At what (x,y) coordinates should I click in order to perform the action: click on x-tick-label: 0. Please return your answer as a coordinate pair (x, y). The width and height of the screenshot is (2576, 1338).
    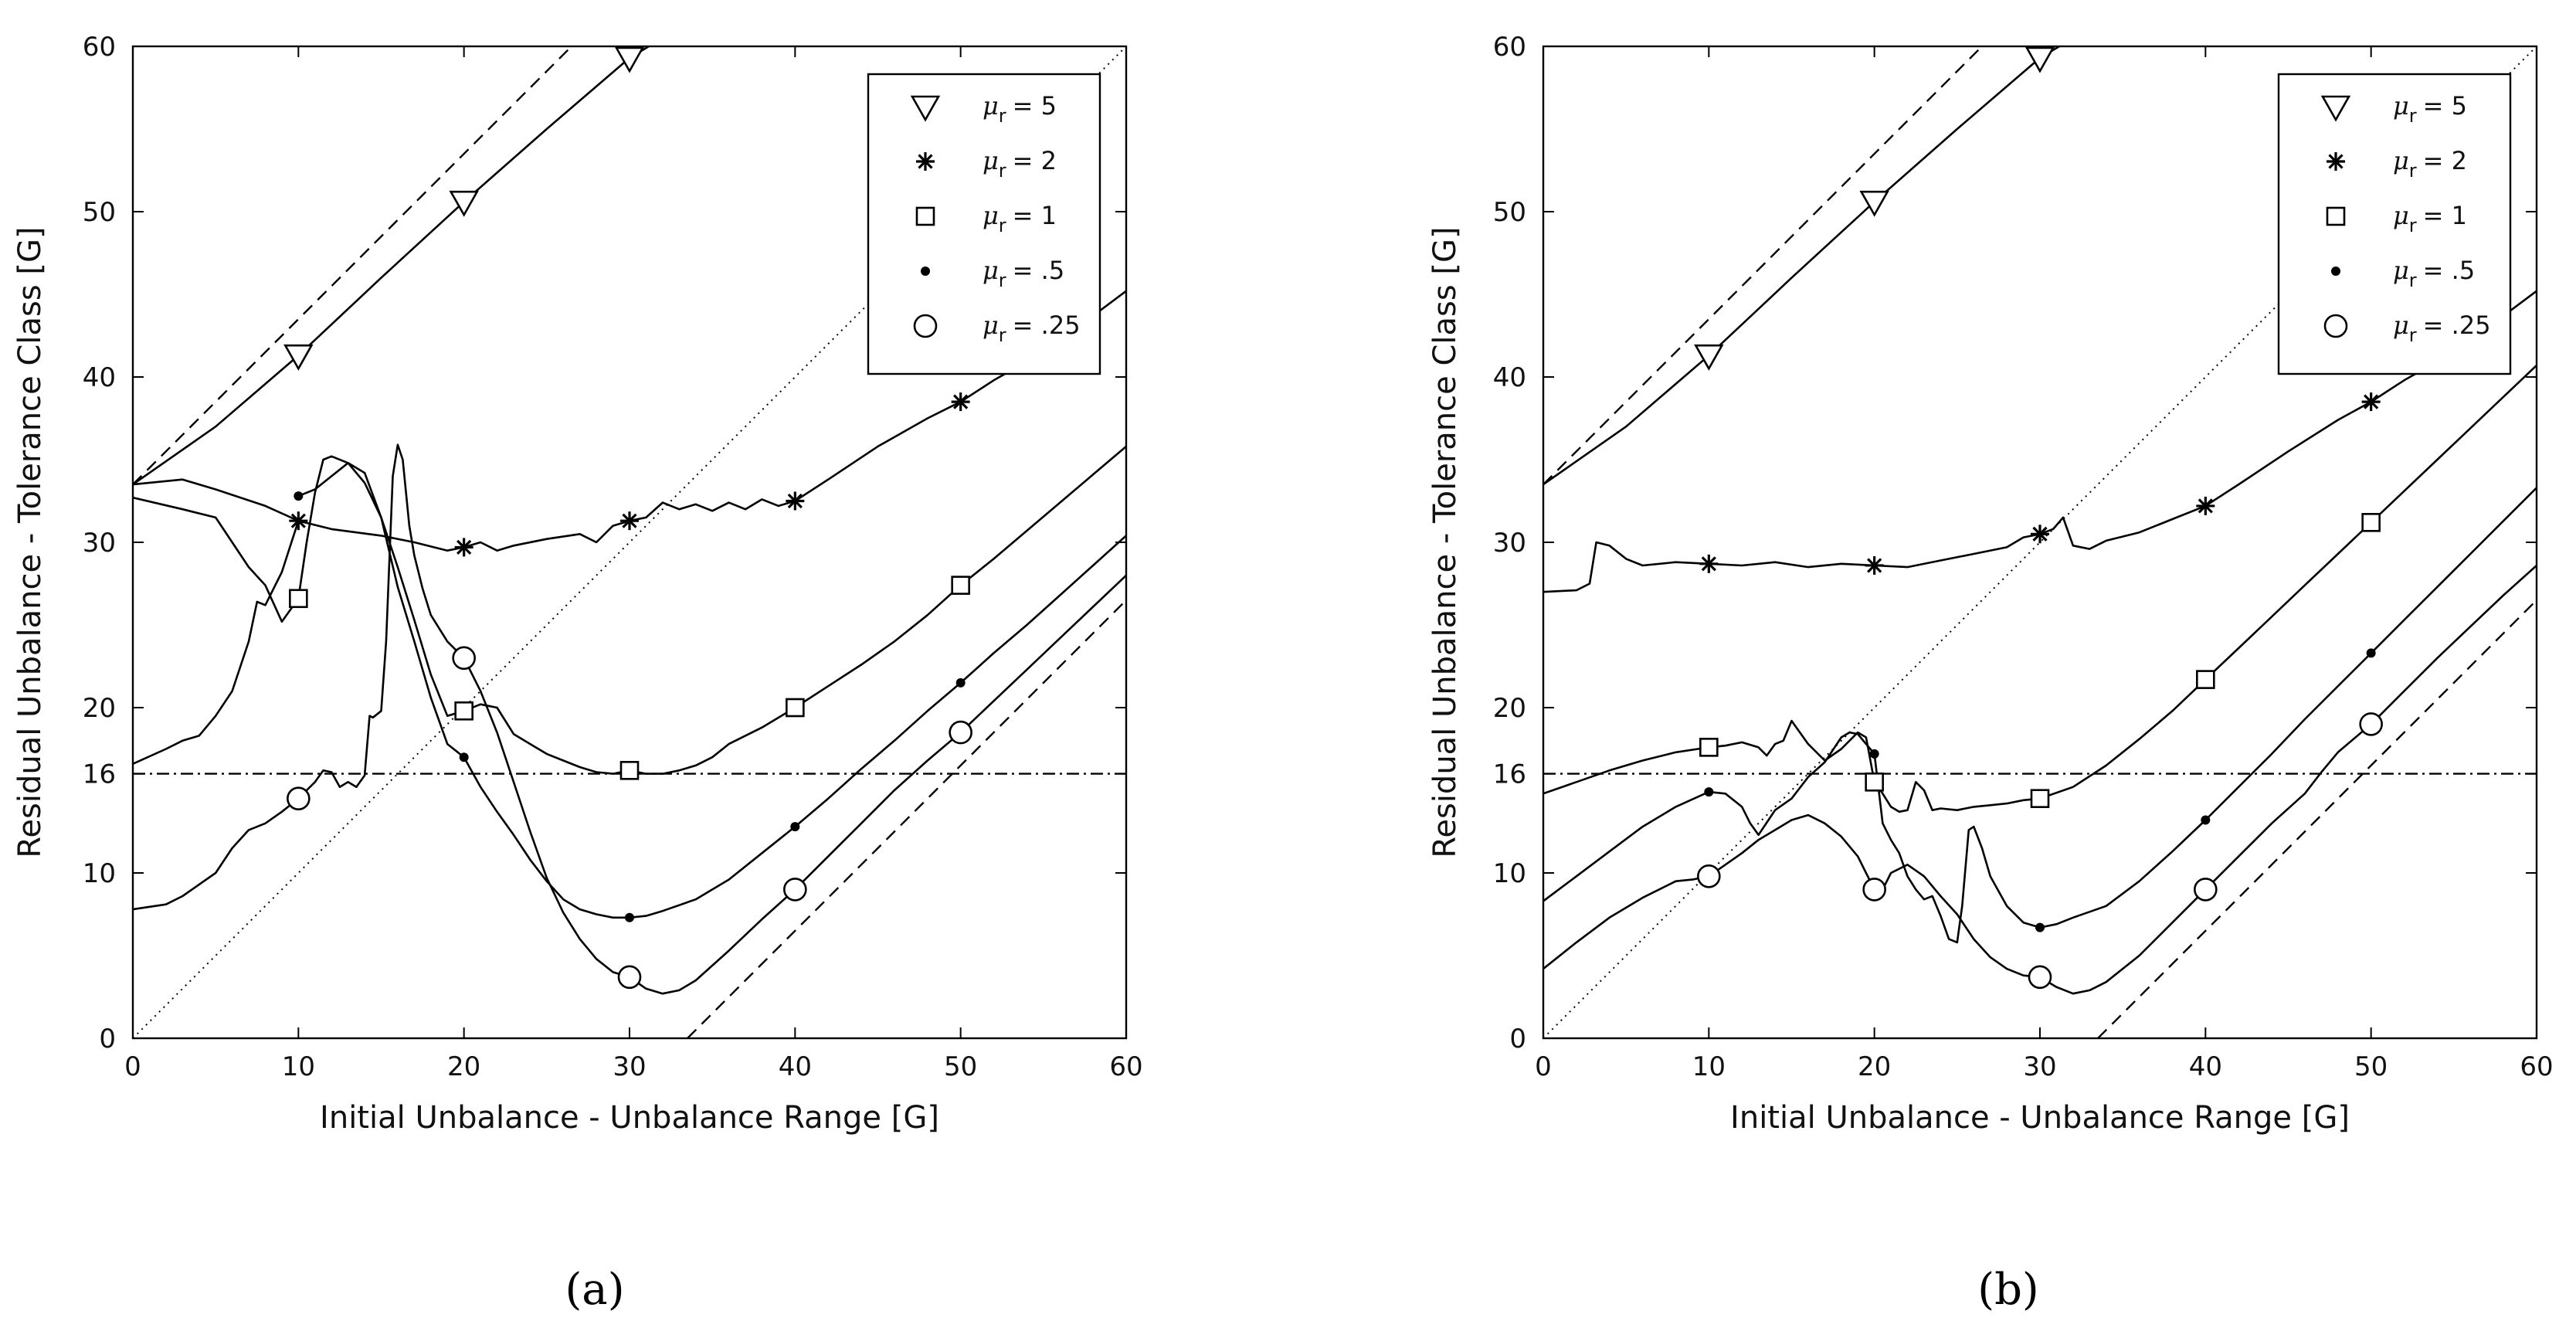
    Looking at the image, I should click on (132, 1067).